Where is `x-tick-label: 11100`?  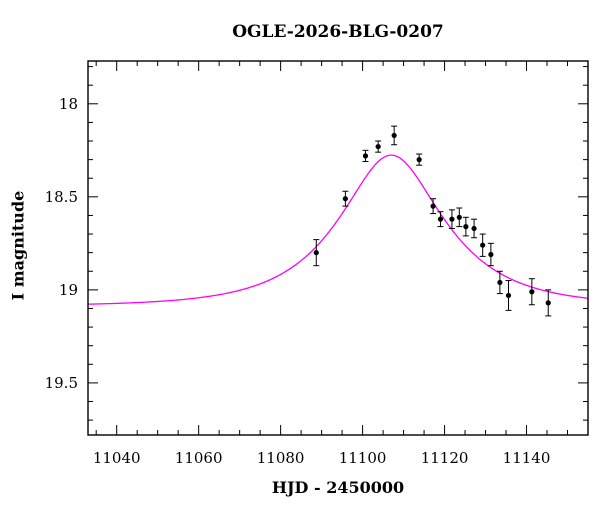 x-tick-label: 11100 is located at coordinates (363, 458).